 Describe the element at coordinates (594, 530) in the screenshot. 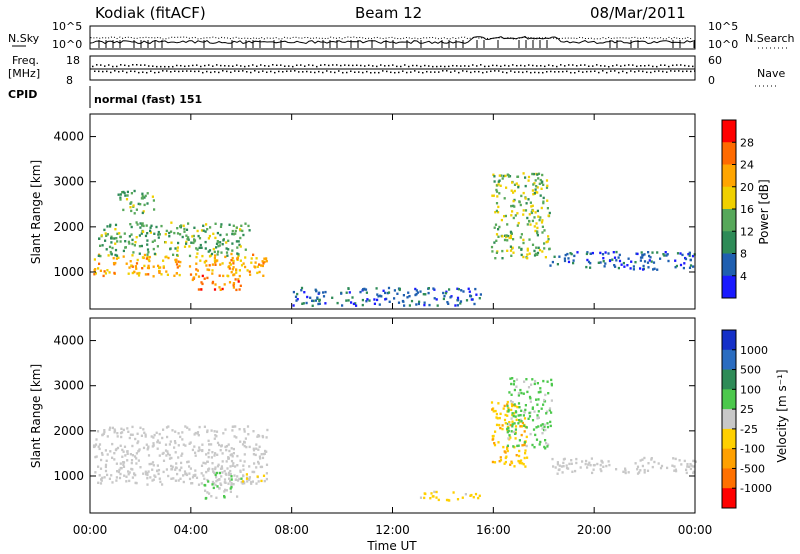

I see `xtick-label: 20:00` at that location.